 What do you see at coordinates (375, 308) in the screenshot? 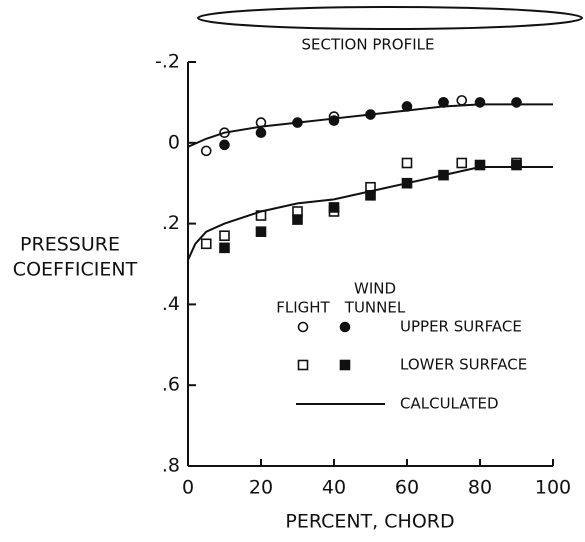
I see `legend-header: TUNNEL` at bounding box center [375, 308].